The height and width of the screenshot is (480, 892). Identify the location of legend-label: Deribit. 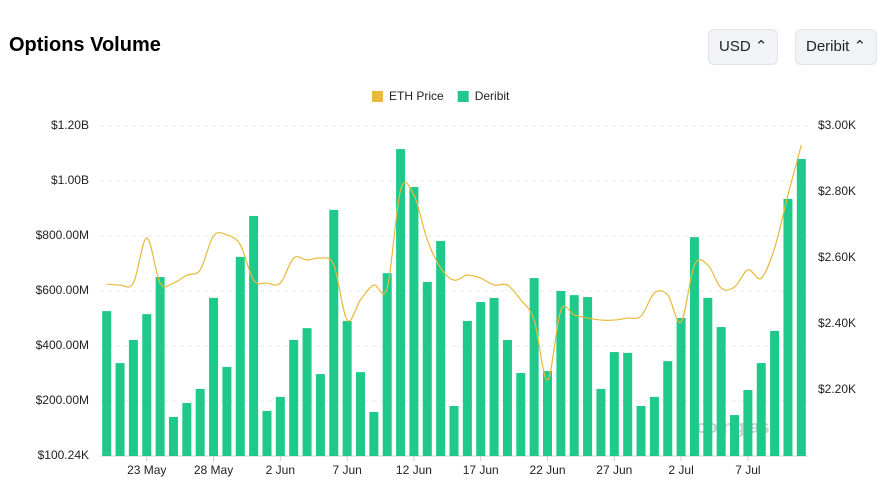
(492, 96).